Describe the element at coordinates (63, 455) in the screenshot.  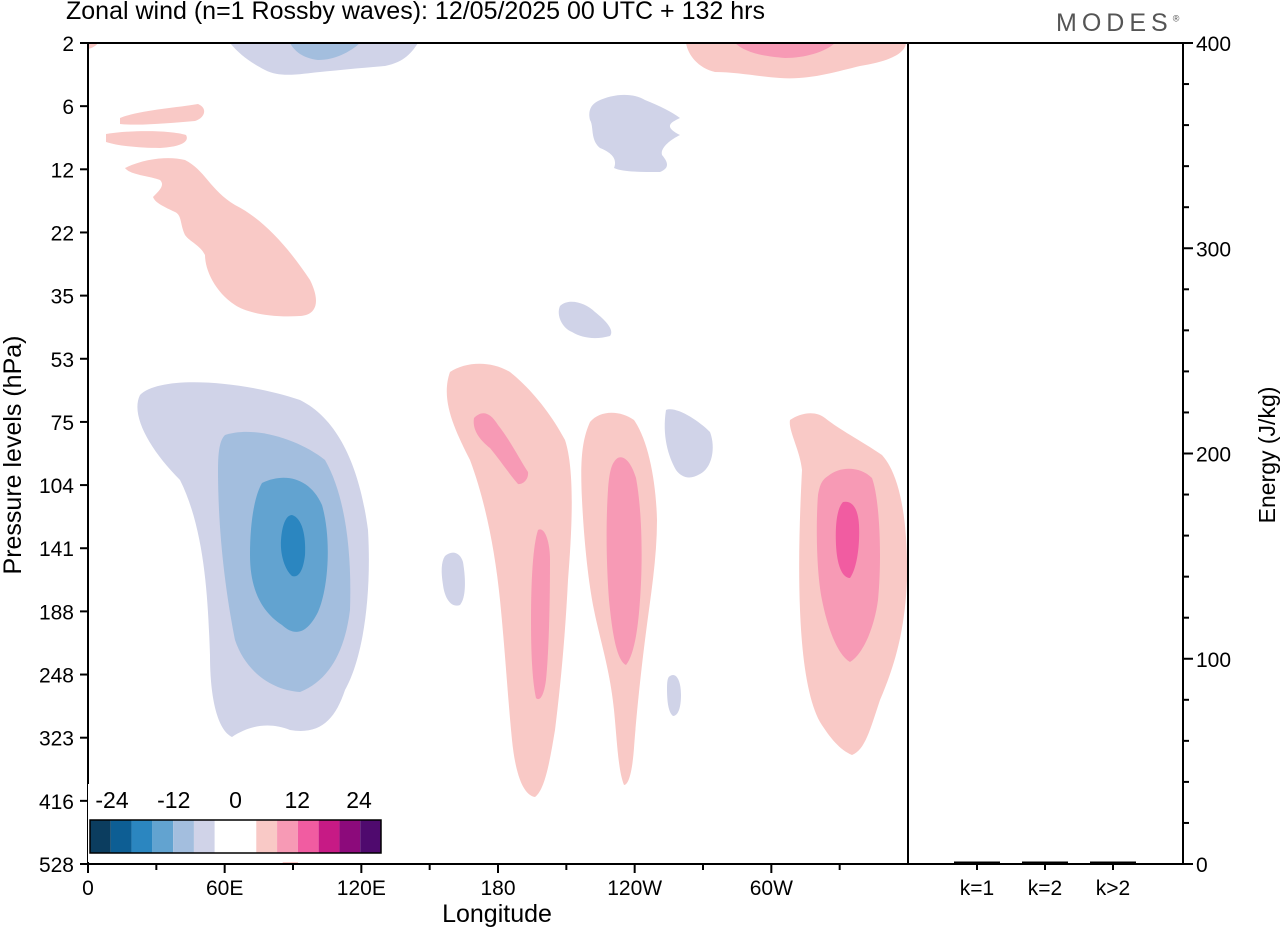
I see `pressure-axis: 2 6 12 22 35 53 75 104 141 188 248 323 416 528` at that location.